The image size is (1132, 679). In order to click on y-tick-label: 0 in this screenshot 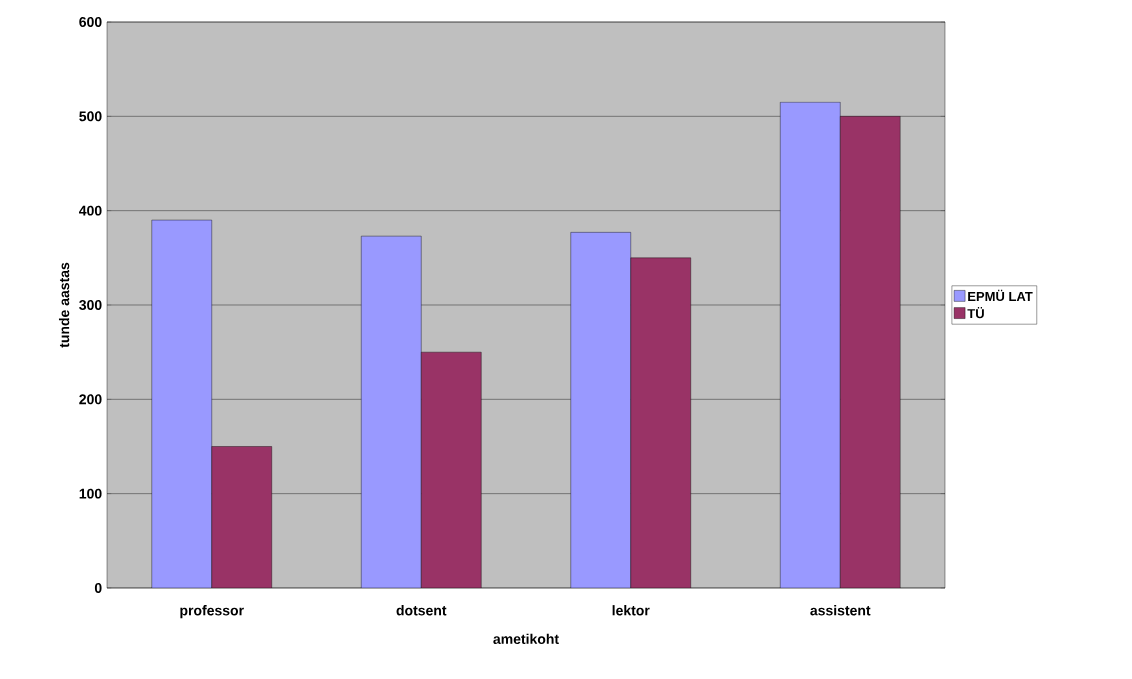, I will do `click(98, 588)`.